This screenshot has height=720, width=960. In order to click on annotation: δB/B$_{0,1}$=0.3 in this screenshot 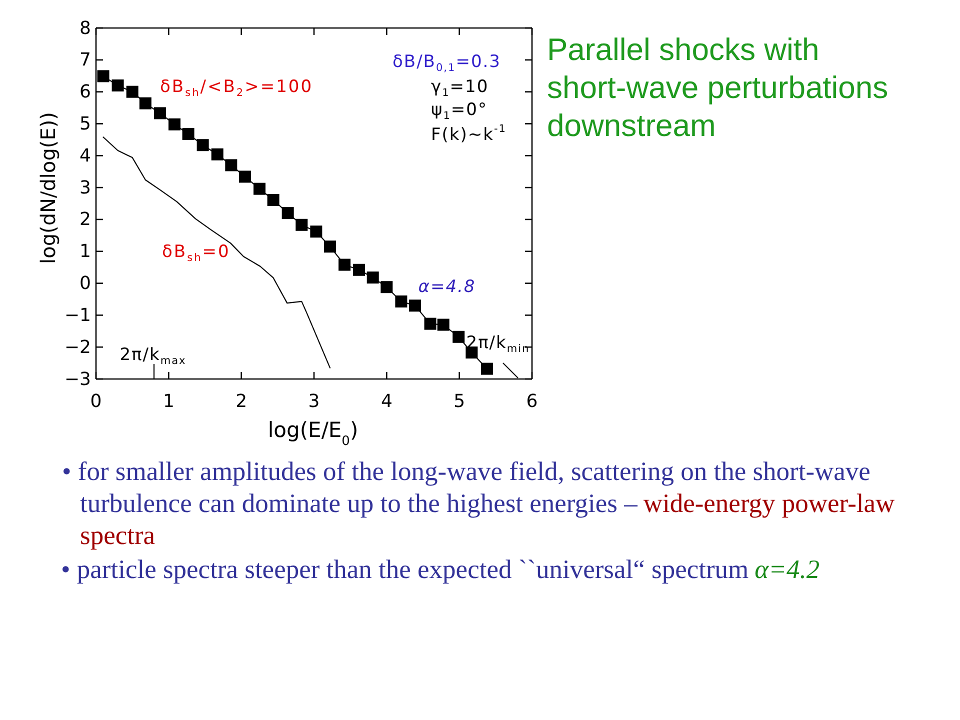, I will do `click(446, 63)`.